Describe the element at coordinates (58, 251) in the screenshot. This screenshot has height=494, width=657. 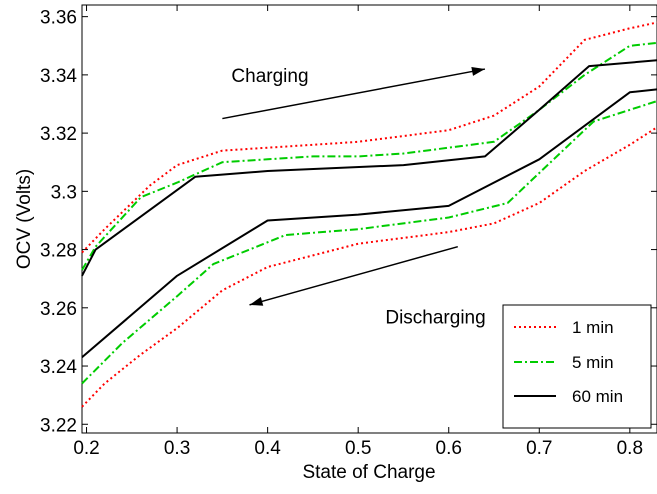
I see `y-tick-label: 3.28` at that location.